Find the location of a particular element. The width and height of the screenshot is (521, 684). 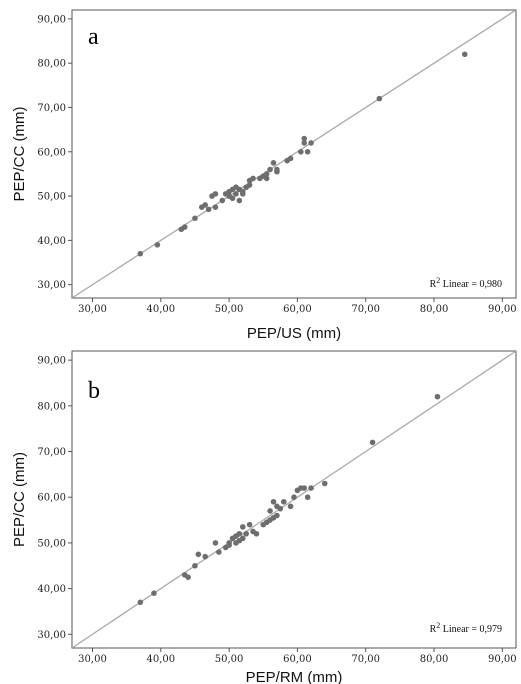

panel-label: b is located at coordinates (94, 391).